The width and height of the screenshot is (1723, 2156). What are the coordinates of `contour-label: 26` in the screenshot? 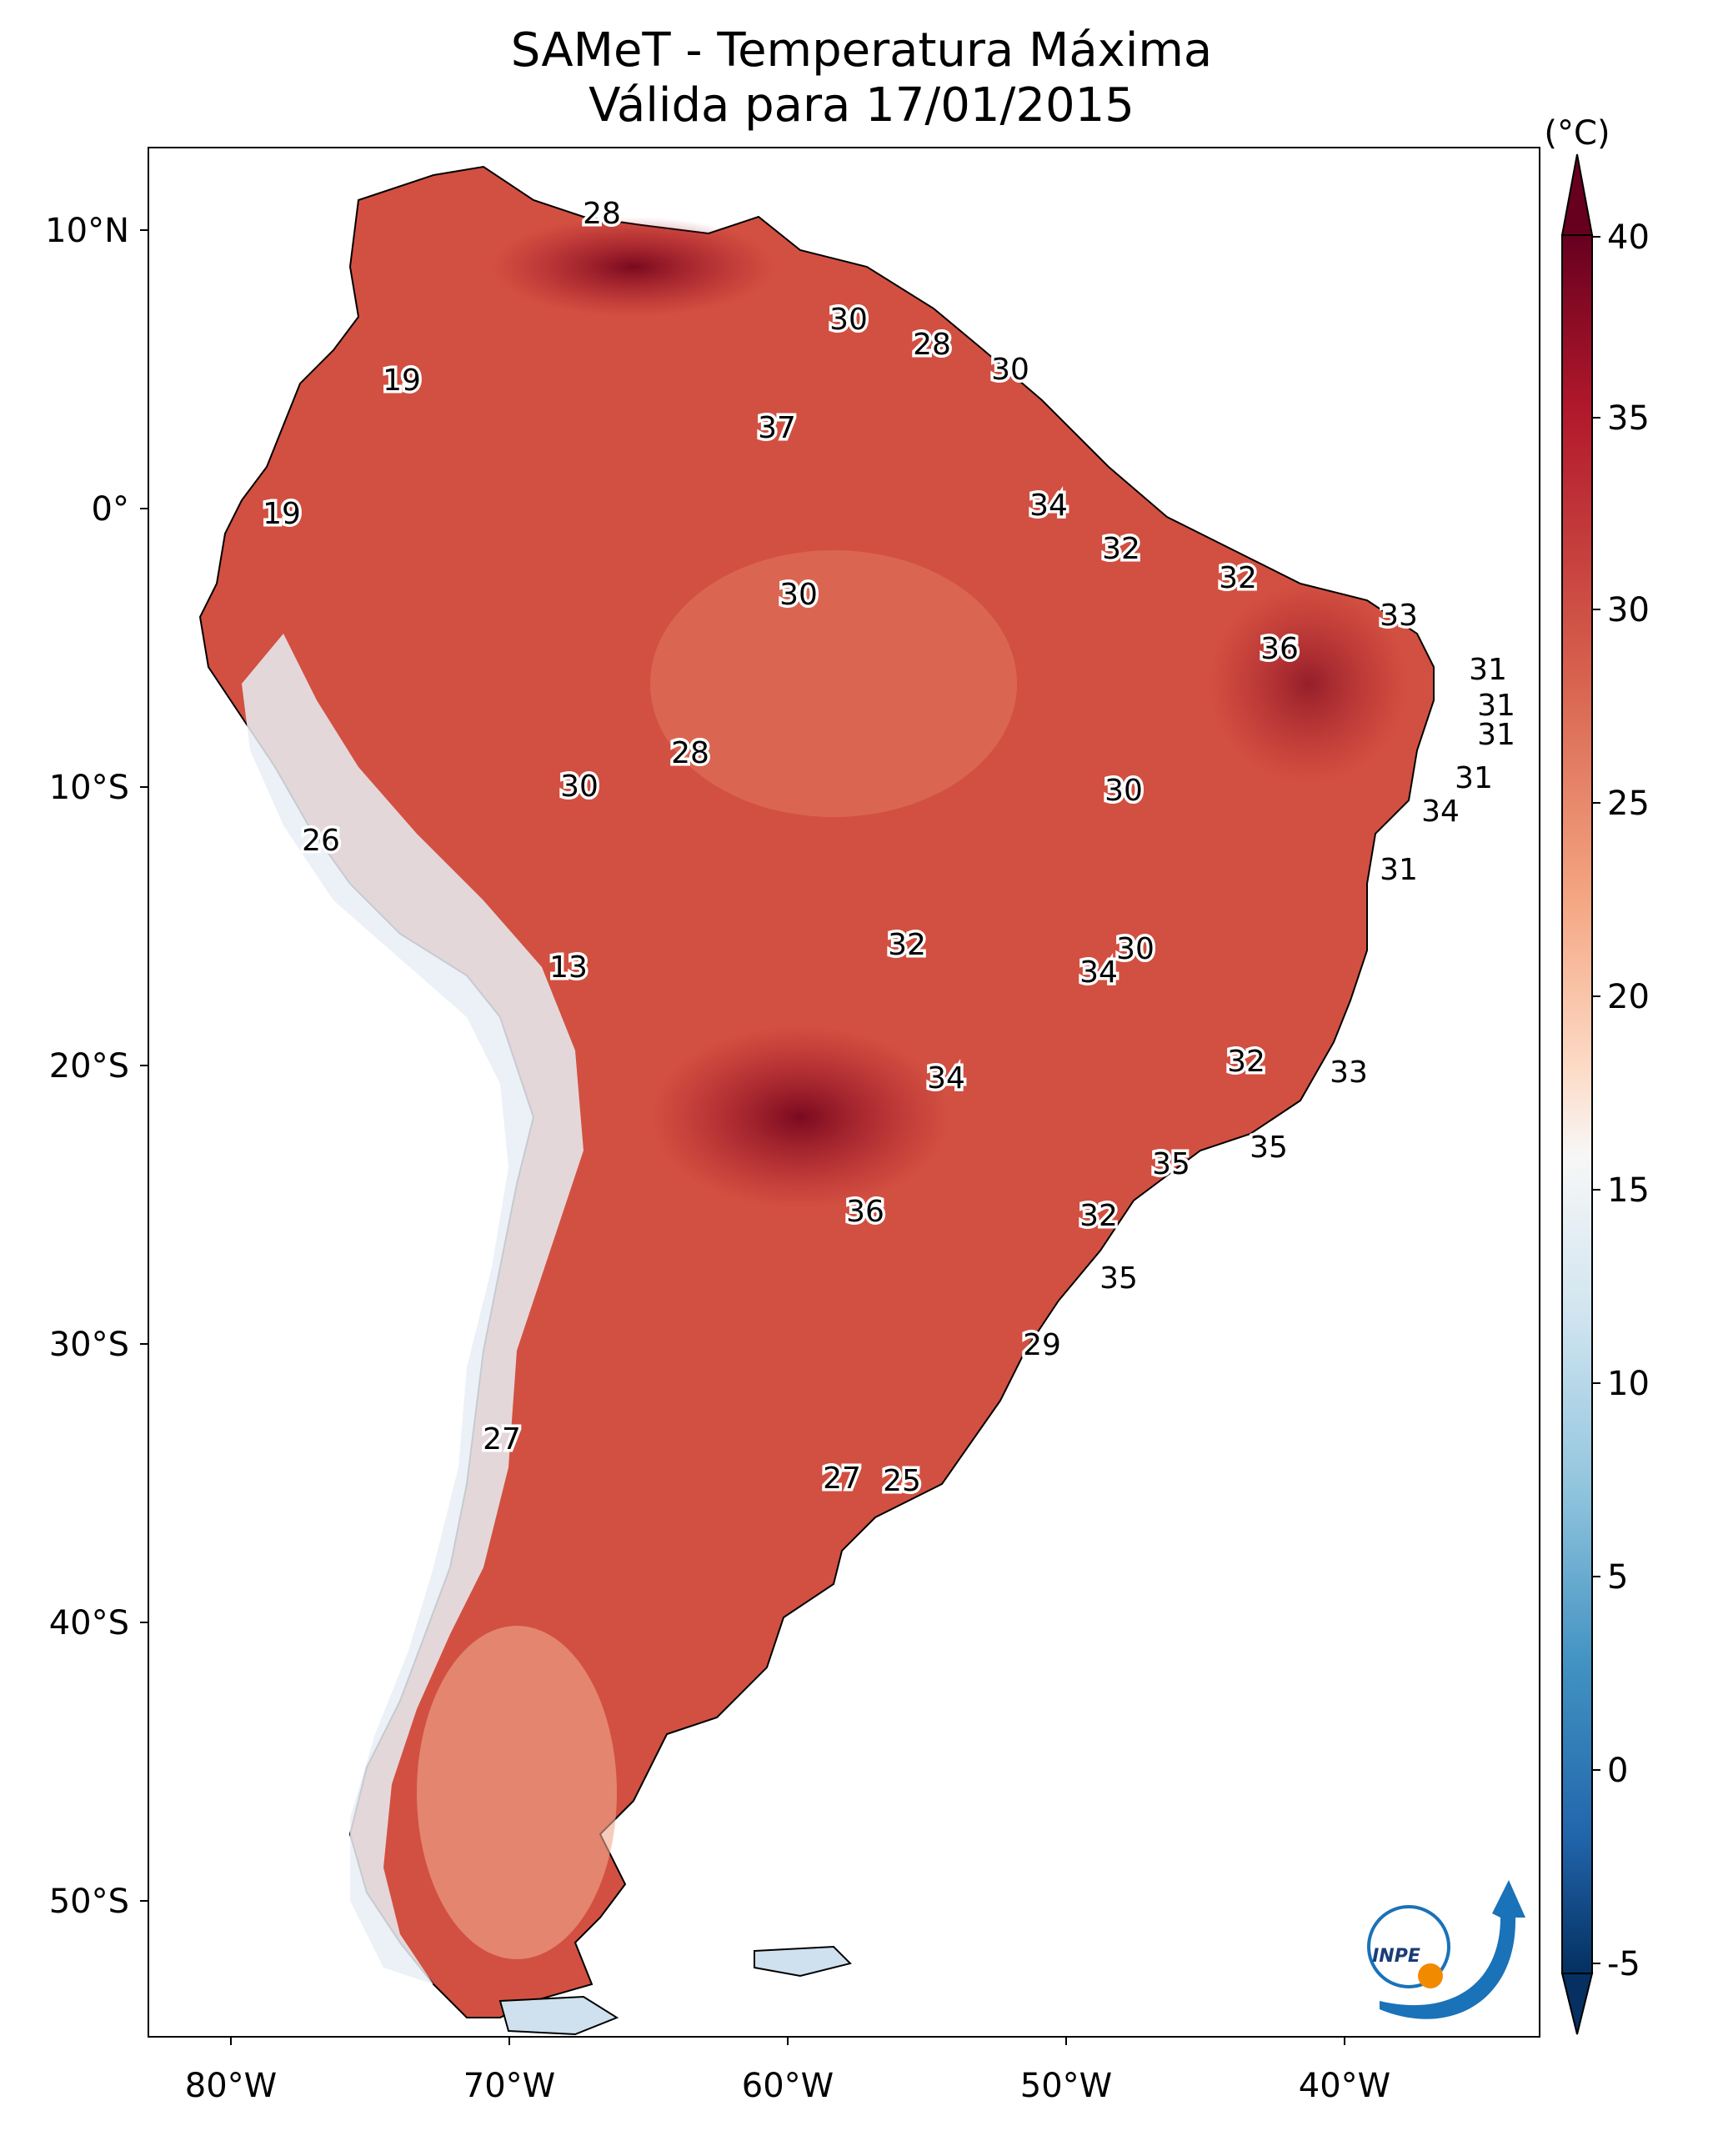 It's located at (321, 841).